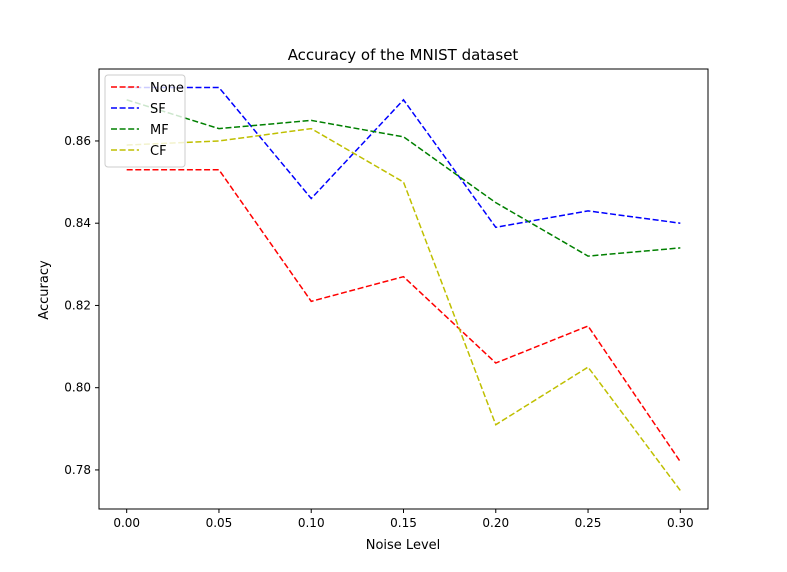 The width and height of the screenshot is (787, 572). What do you see at coordinates (495, 523) in the screenshot?
I see `x-tick-label: 0.20` at bounding box center [495, 523].